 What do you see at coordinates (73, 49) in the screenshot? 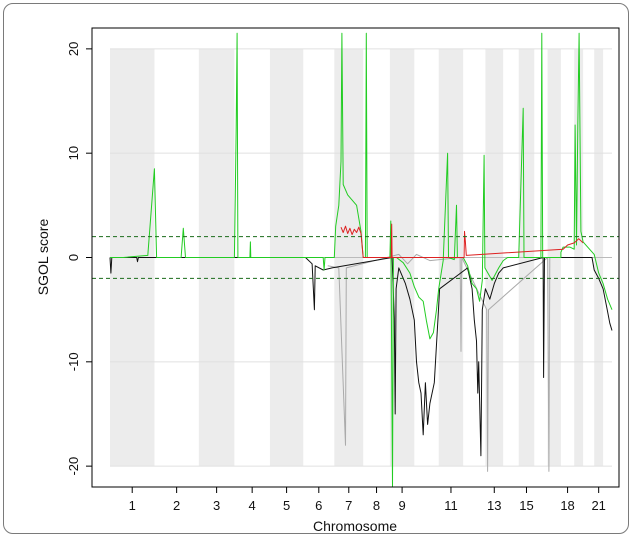
I see `y-tick-label: 20` at bounding box center [73, 49].